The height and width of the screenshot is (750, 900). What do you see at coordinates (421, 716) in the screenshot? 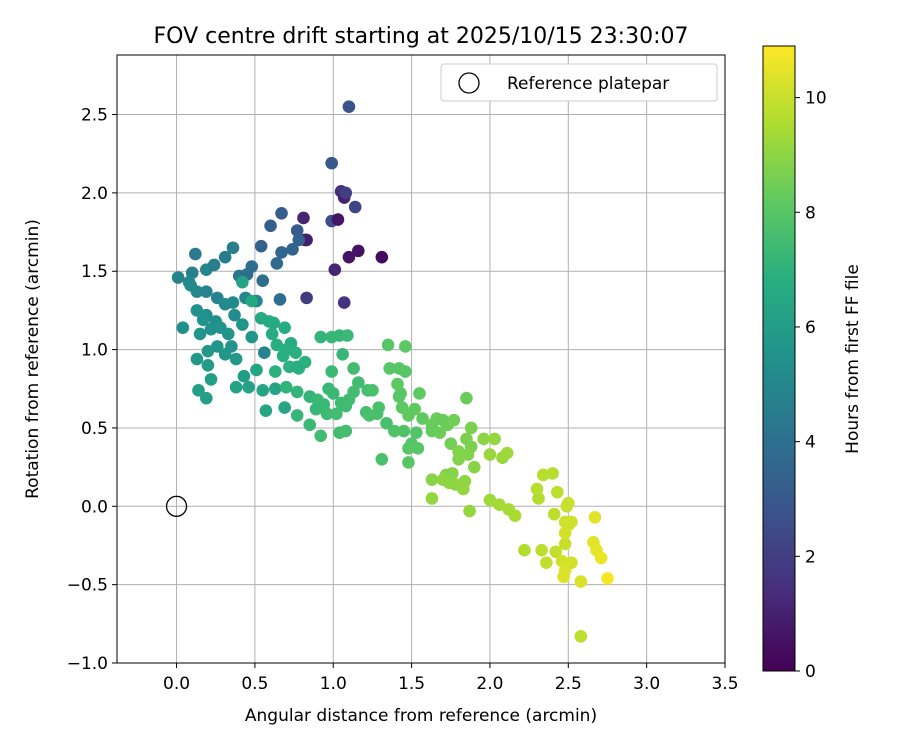
I see `x-axis-label: Angular distance from reference (arcmin)` at bounding box center [421, 716].